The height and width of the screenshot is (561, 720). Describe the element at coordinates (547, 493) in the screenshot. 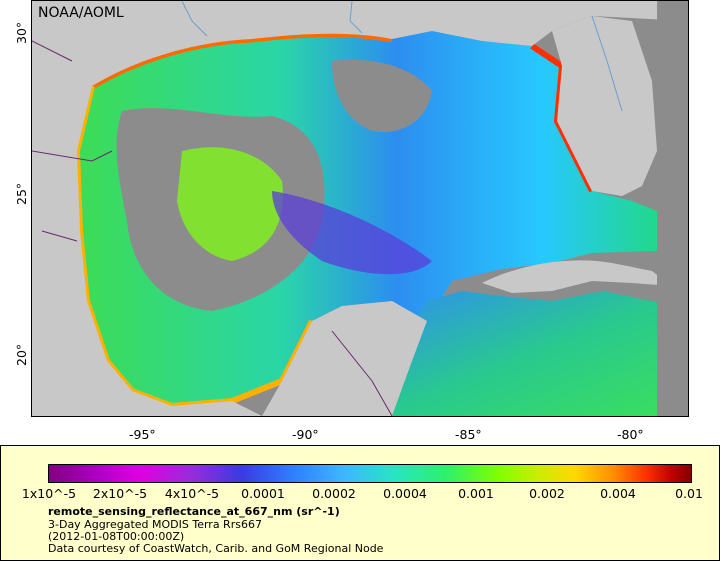

I see `colorbar-label: 0.002` at that location.